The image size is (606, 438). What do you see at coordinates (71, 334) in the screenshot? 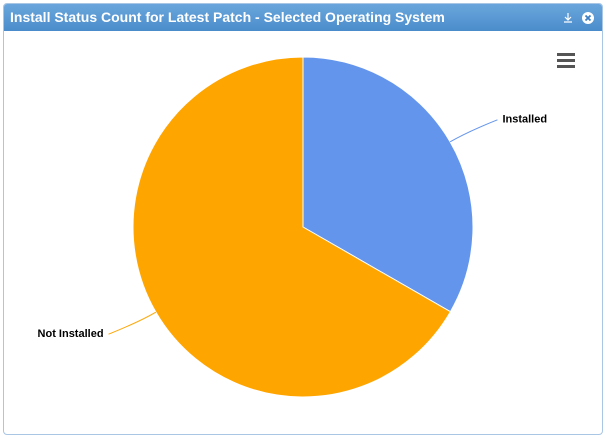
I see `slice-label: Not Installed` at bounding box center [71, 334].